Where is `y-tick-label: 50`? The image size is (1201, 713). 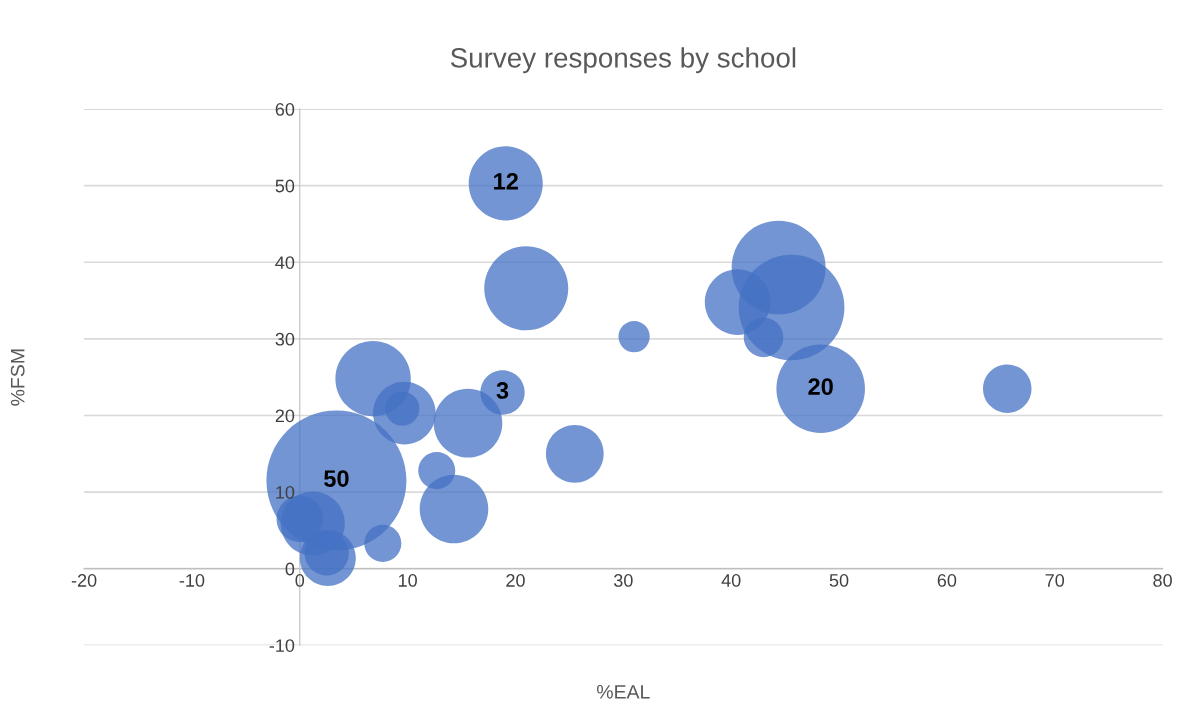
y-tick-label: 50 is located at coordinates (285, 186).